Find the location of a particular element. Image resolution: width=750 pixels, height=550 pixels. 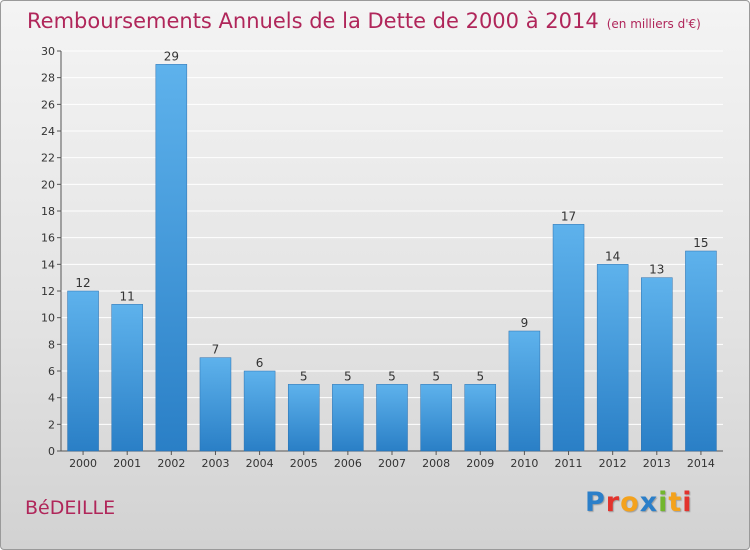

x-tick-label: 2001 is located at coordinates (127, 463).